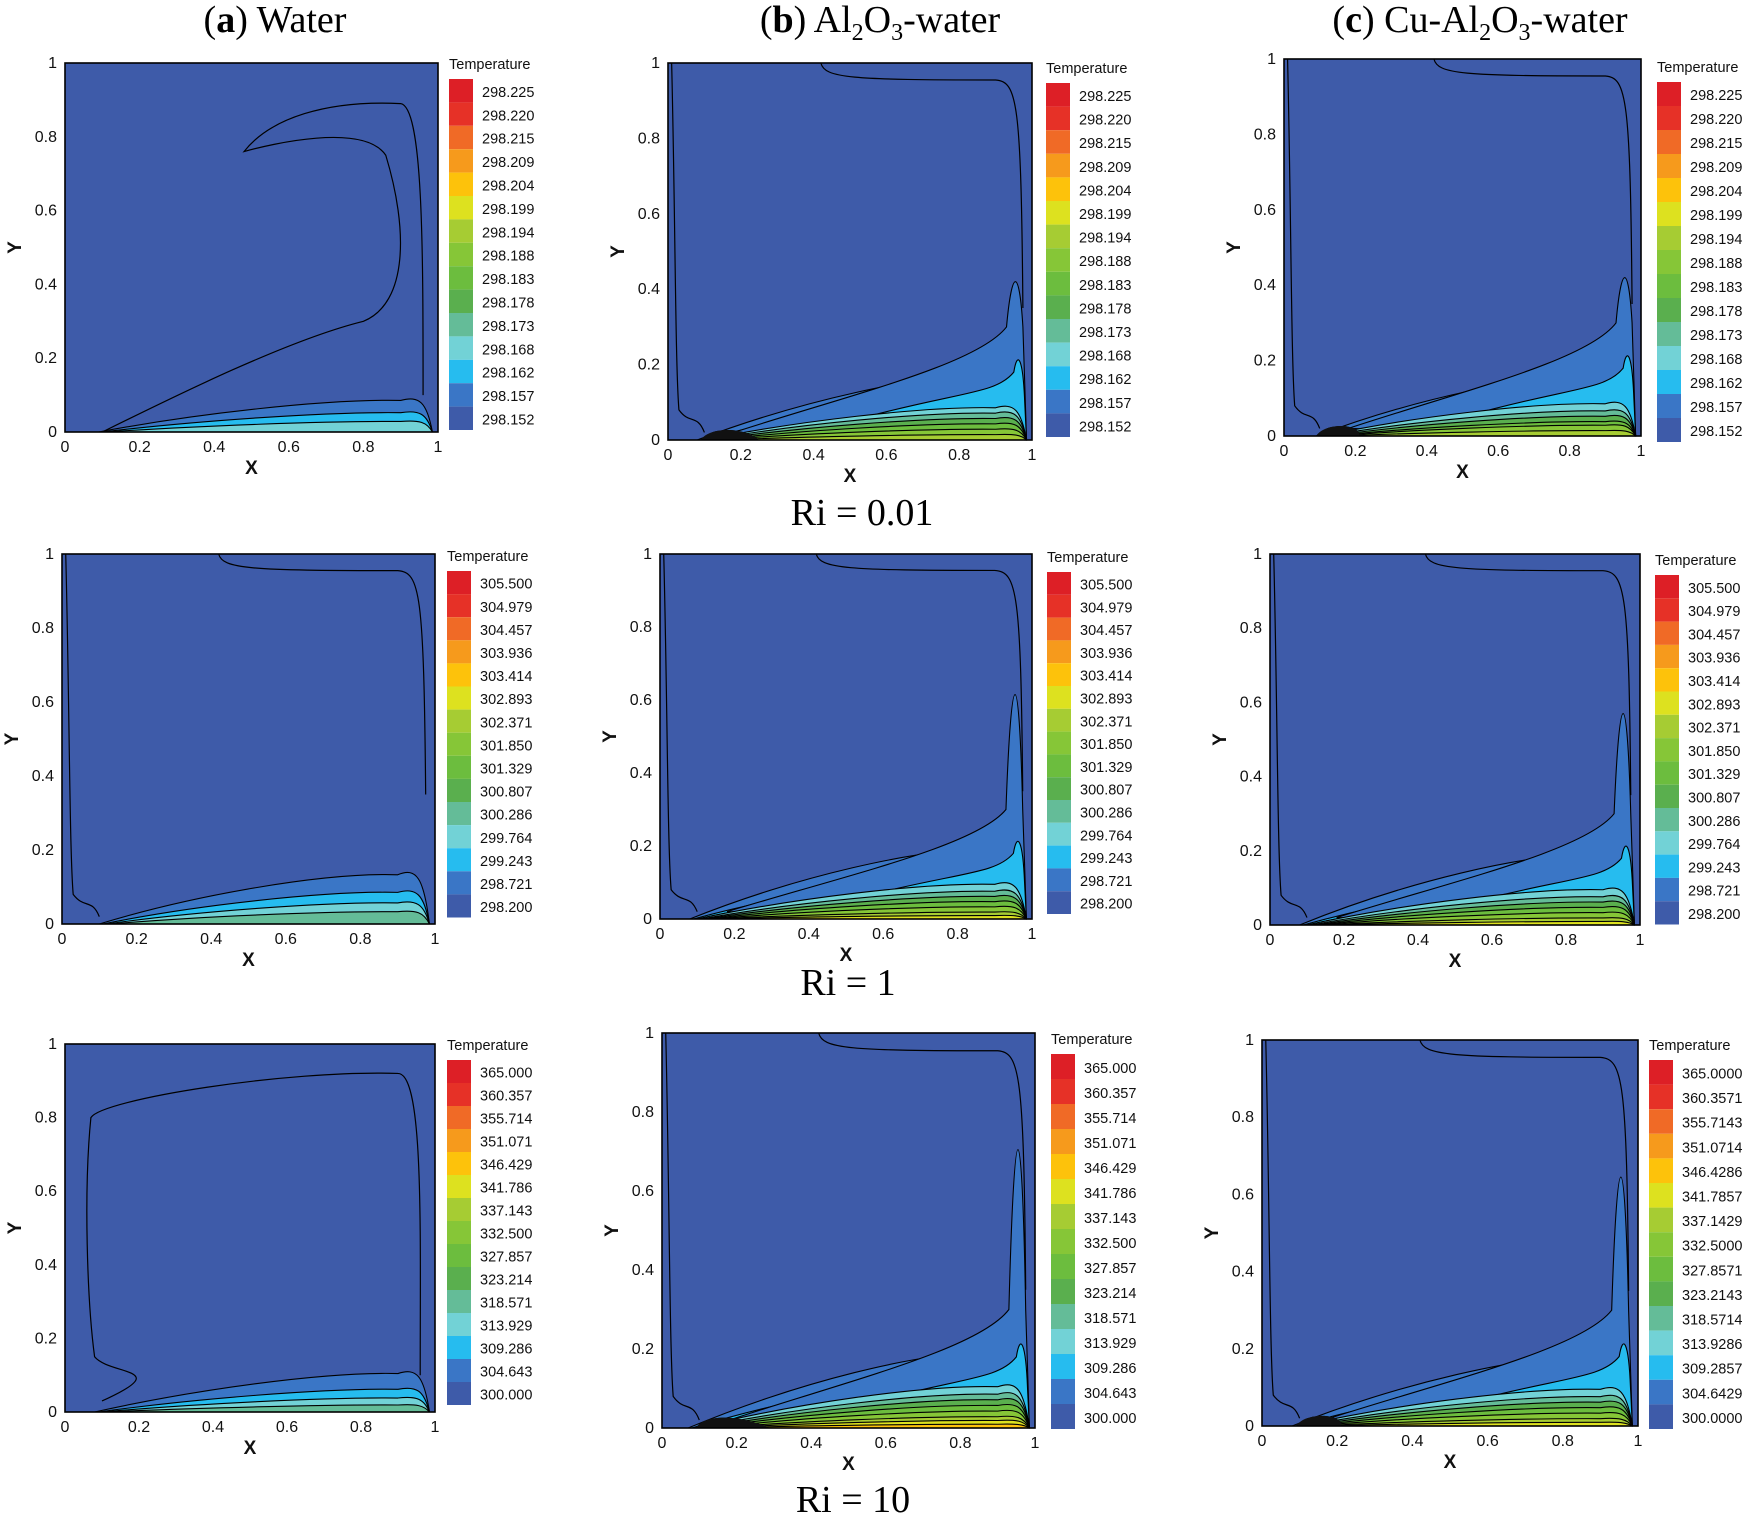 The image size is (1755, 1518). Describe the element at coordinates (508, 186) in the screenshot. I see `legend-value: 298.204` at that location.